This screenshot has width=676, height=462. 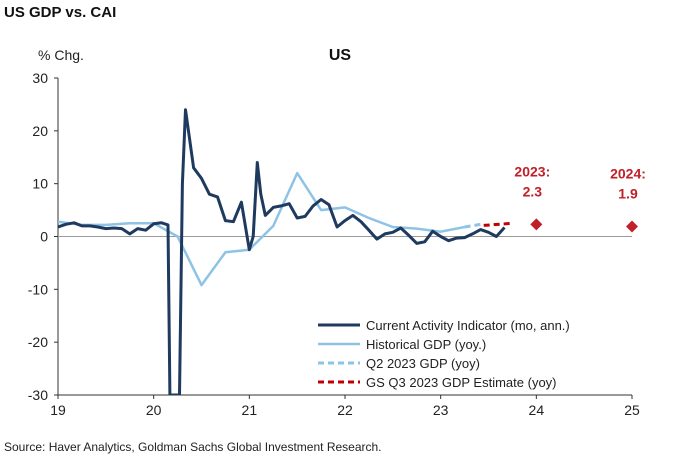 What do you see at coordinates (40, 184) in the screenshot?
I see `y-tick-label: 10` at bounding box center [40, 184].